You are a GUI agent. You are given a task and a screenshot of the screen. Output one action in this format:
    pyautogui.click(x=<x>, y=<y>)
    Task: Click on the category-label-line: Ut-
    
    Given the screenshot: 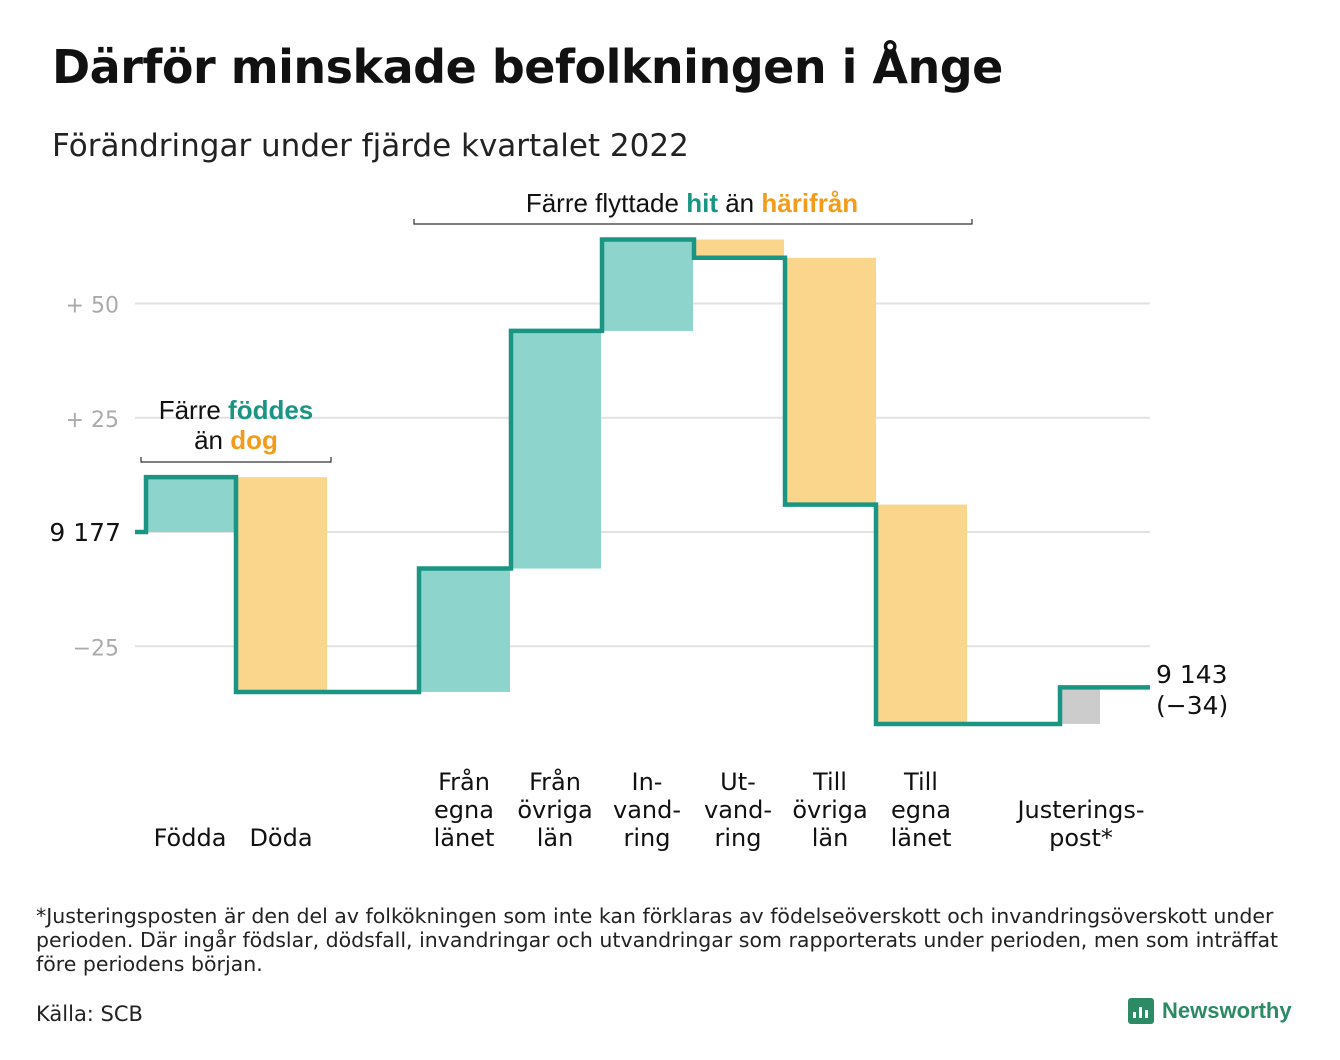 What is the action you would take?
    pyautogui.click(x=738, y=782)
    